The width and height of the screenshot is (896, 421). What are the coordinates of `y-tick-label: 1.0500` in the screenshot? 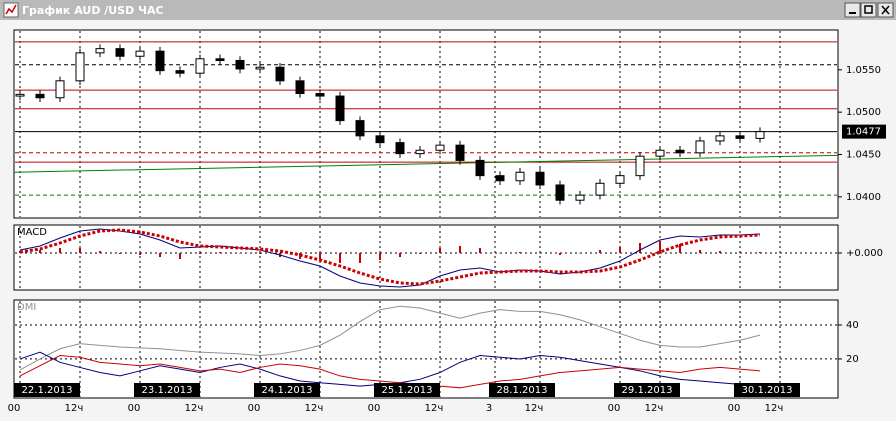 It's located at (863, 112).